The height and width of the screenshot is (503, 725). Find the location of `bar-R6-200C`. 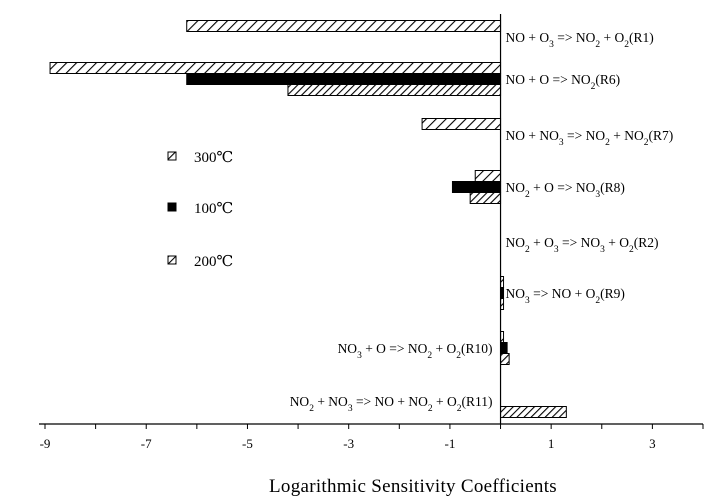

bar-R6-200C is located at coordinates (394, 90).